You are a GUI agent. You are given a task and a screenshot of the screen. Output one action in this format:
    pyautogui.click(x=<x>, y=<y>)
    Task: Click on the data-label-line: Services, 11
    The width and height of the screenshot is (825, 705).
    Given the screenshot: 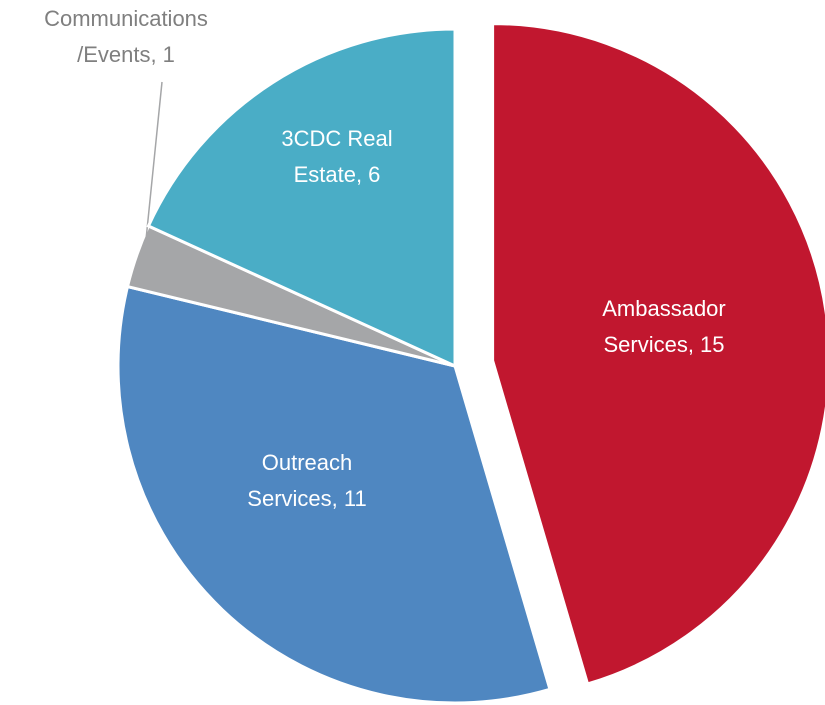 What is the action you would take?
    pyautogui.click(x=306, y=498)
    